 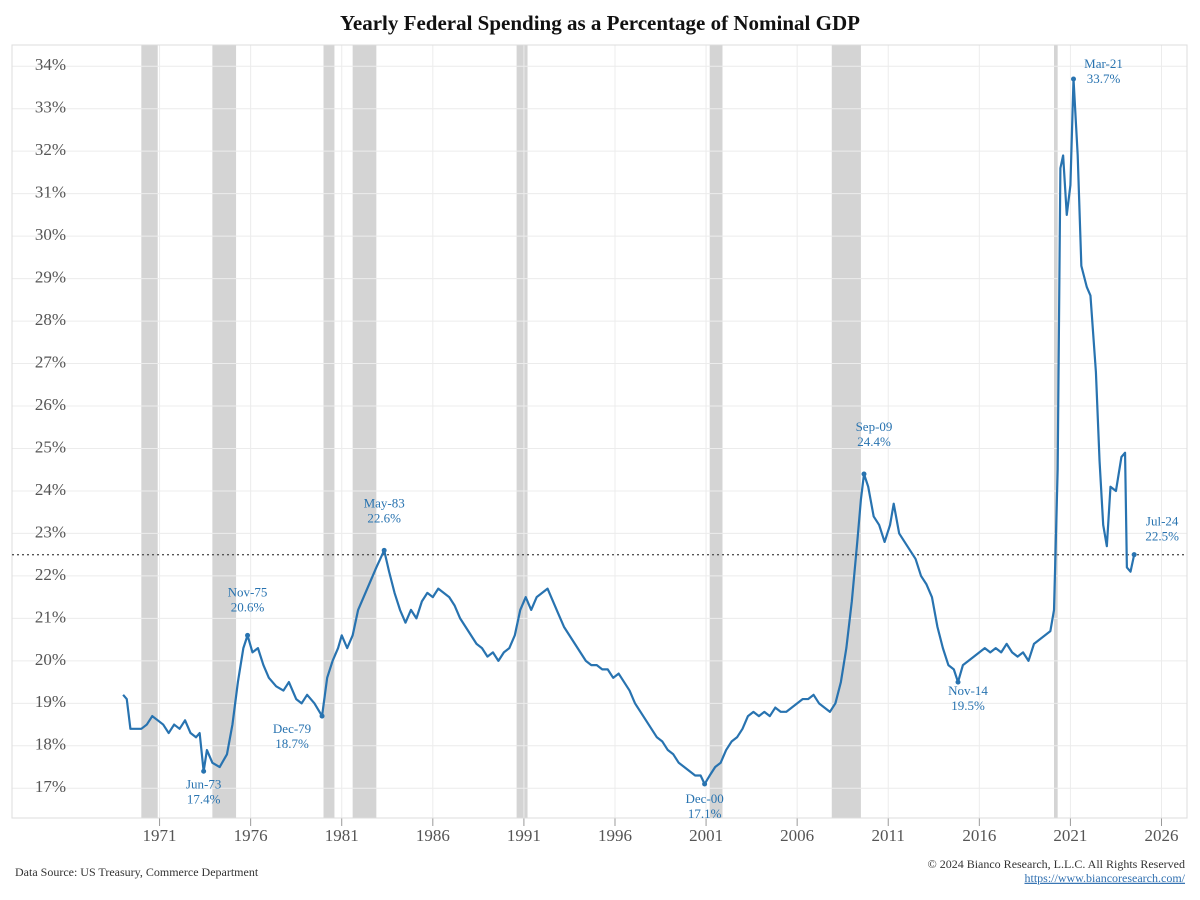 What do you see at coordinates (50, 701) in the screenshot?
I see `y-tick-label: 19%` at bounding box center [50, 701].